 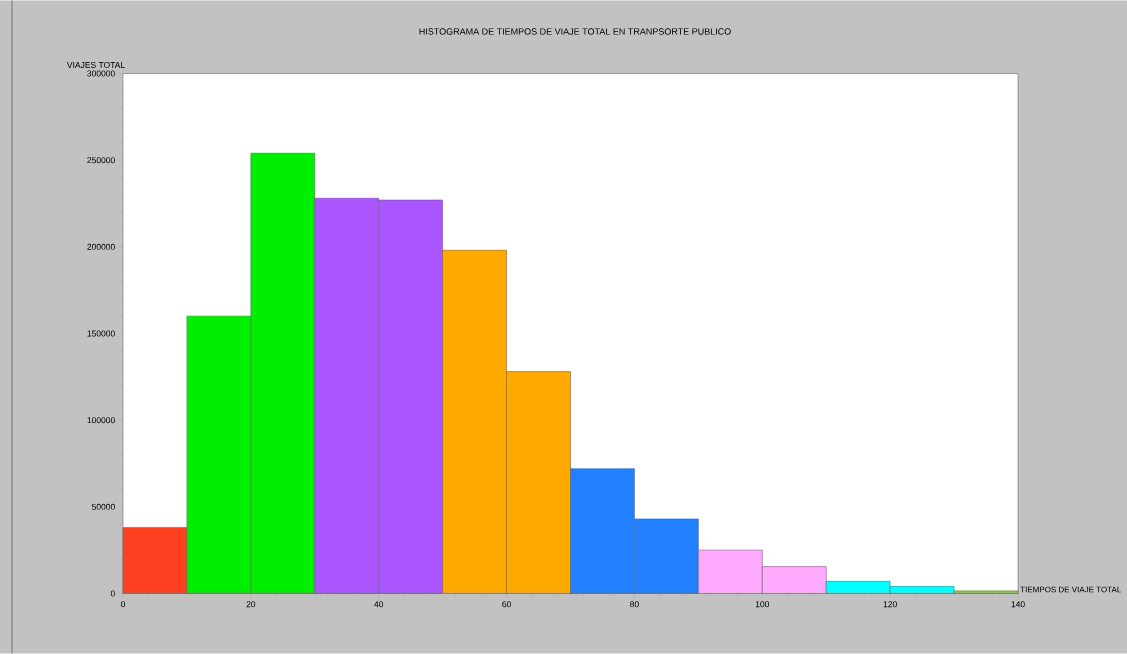 I want to click on y-tick-label: 100000, so click(x=101, y=420).